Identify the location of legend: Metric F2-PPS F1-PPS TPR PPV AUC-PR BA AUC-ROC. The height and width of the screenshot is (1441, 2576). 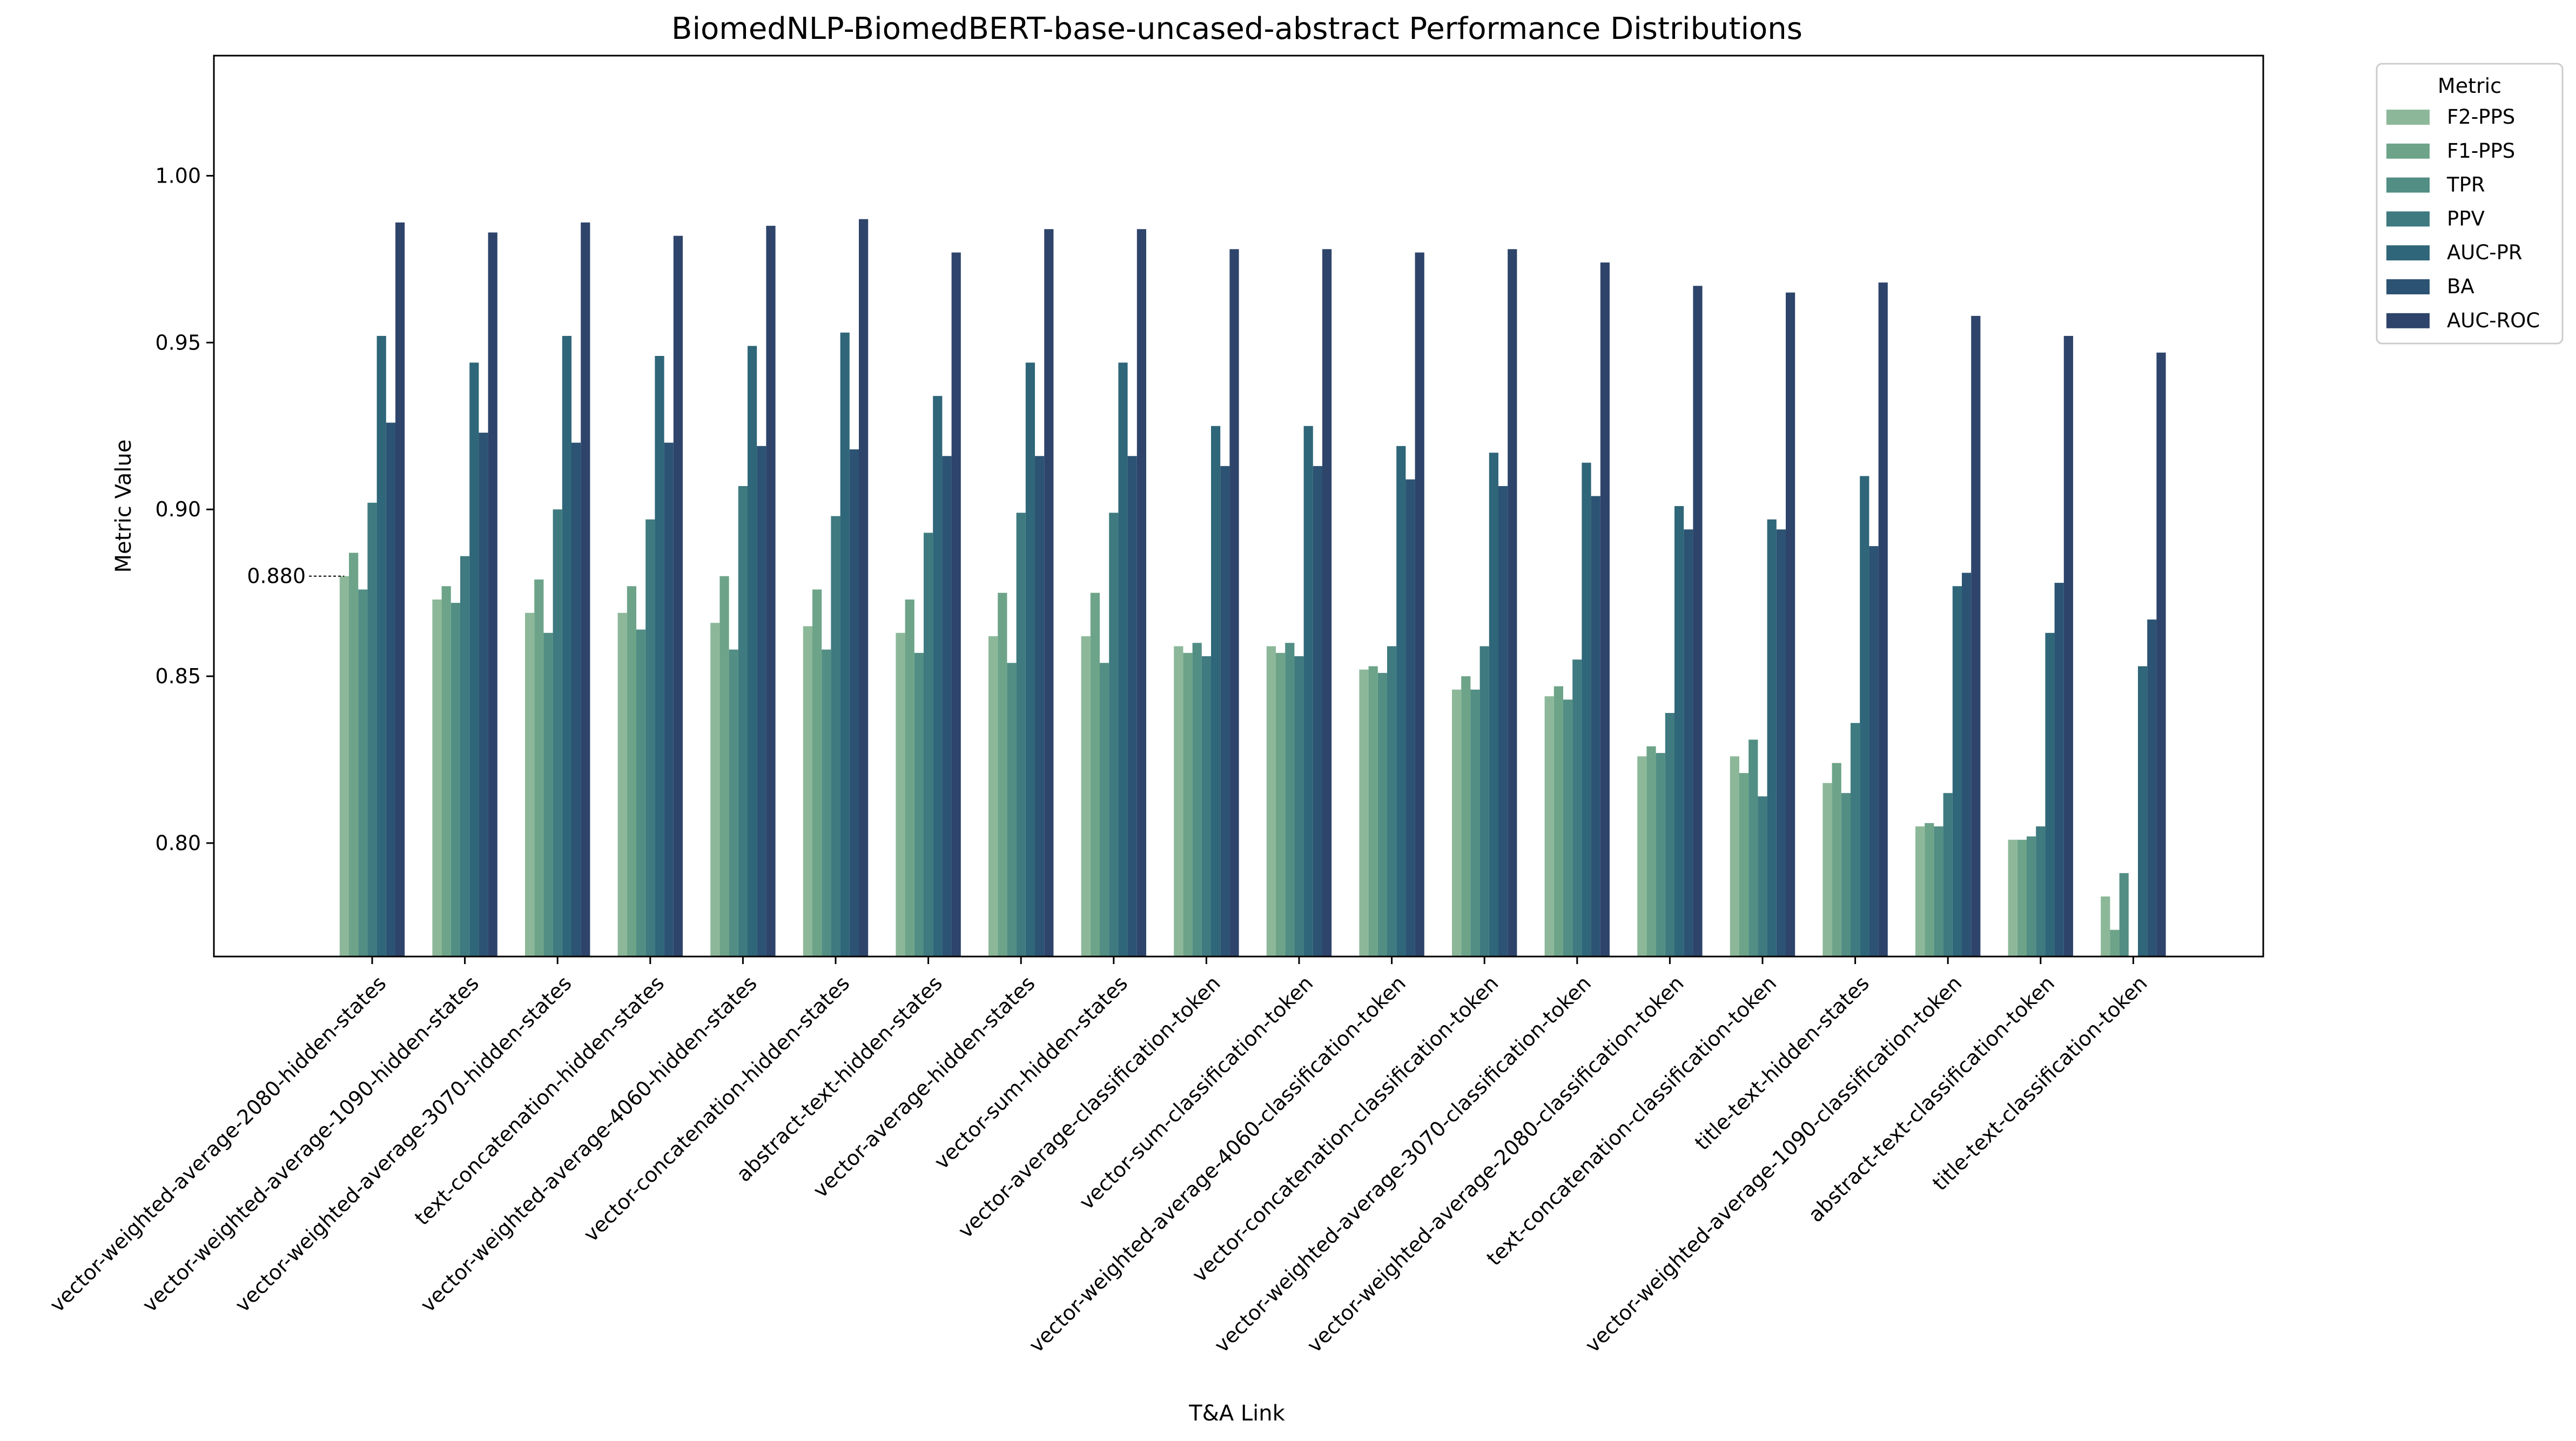
(2470, 204).